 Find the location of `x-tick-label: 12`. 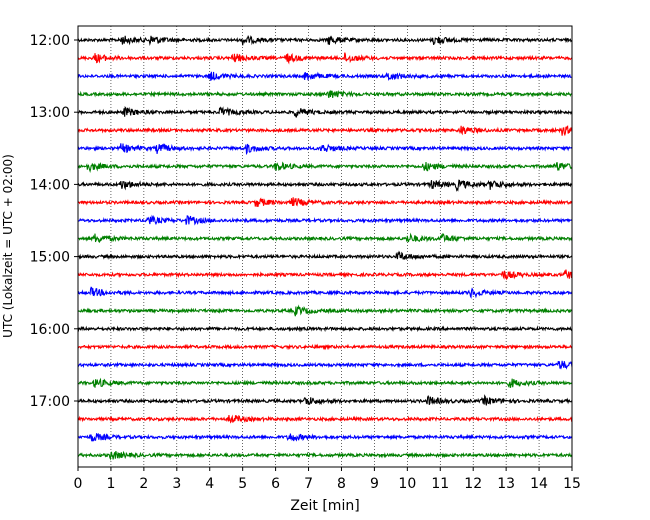

x-tick-label: 12 is located at coordinates (473, 484).